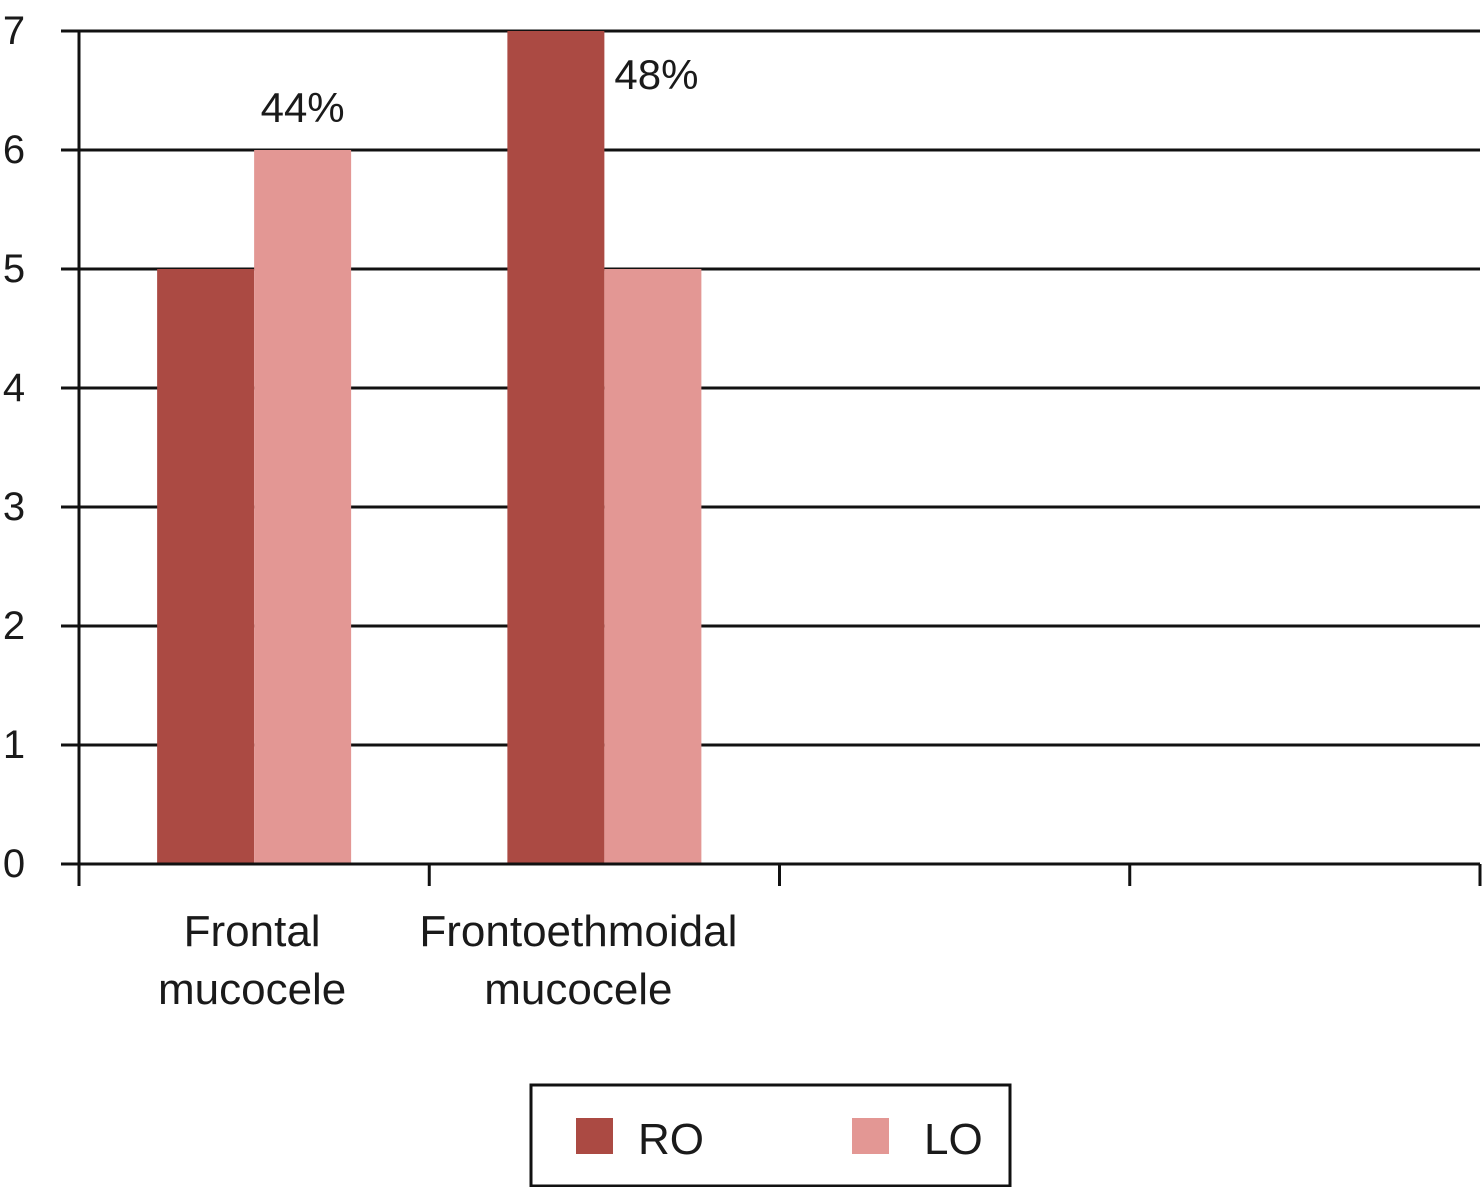  I want to click on legend: RO LO, so click(770, 1135).